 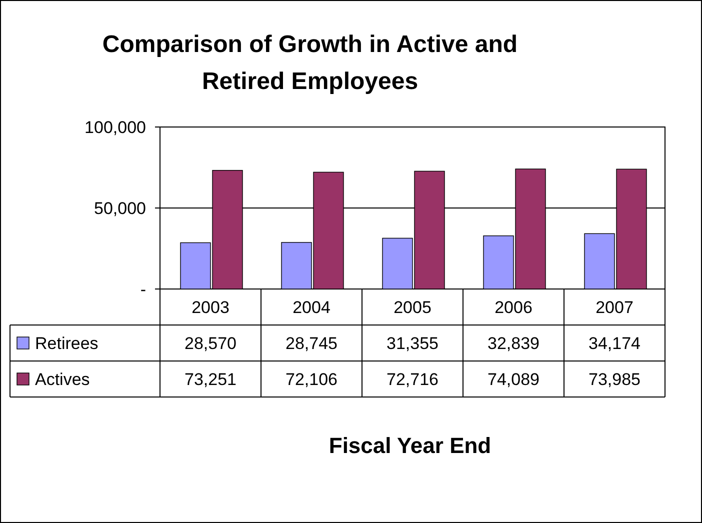 I want to click on data-label: 72,716, so click(x=412, y=379).